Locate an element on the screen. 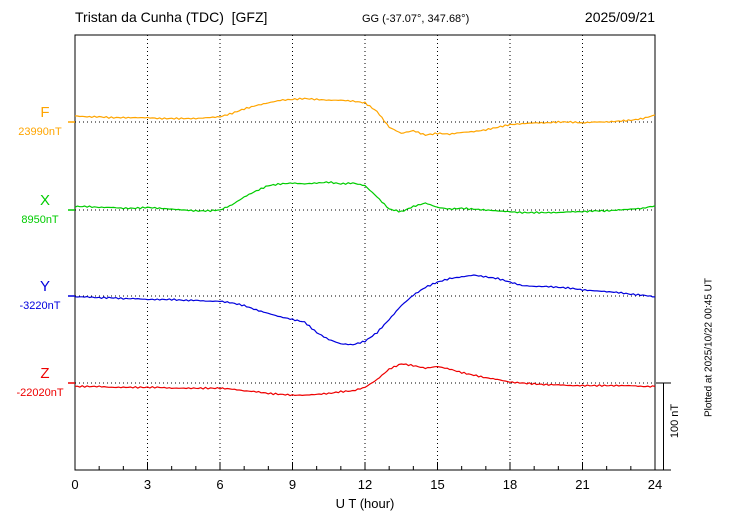  series-label-x: X is located at coordinates (44, 200).